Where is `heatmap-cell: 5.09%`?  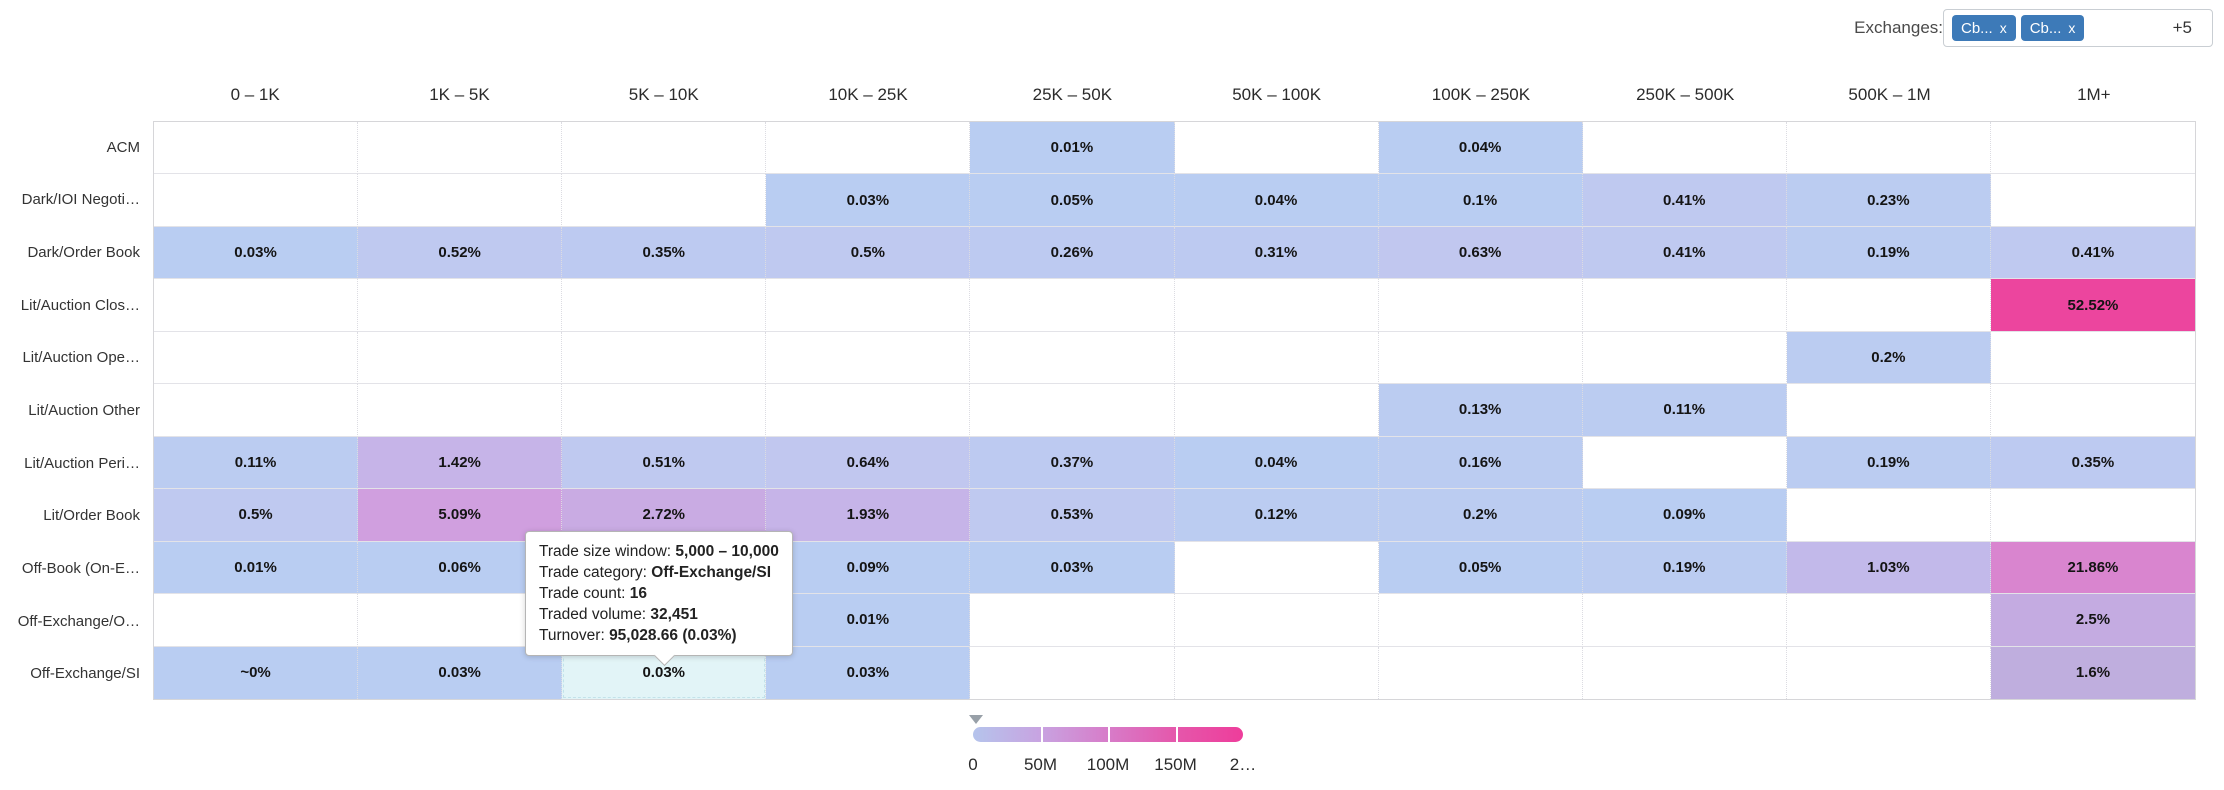
heatmap-cell: 5.09% is located at coordinates (460, 515).